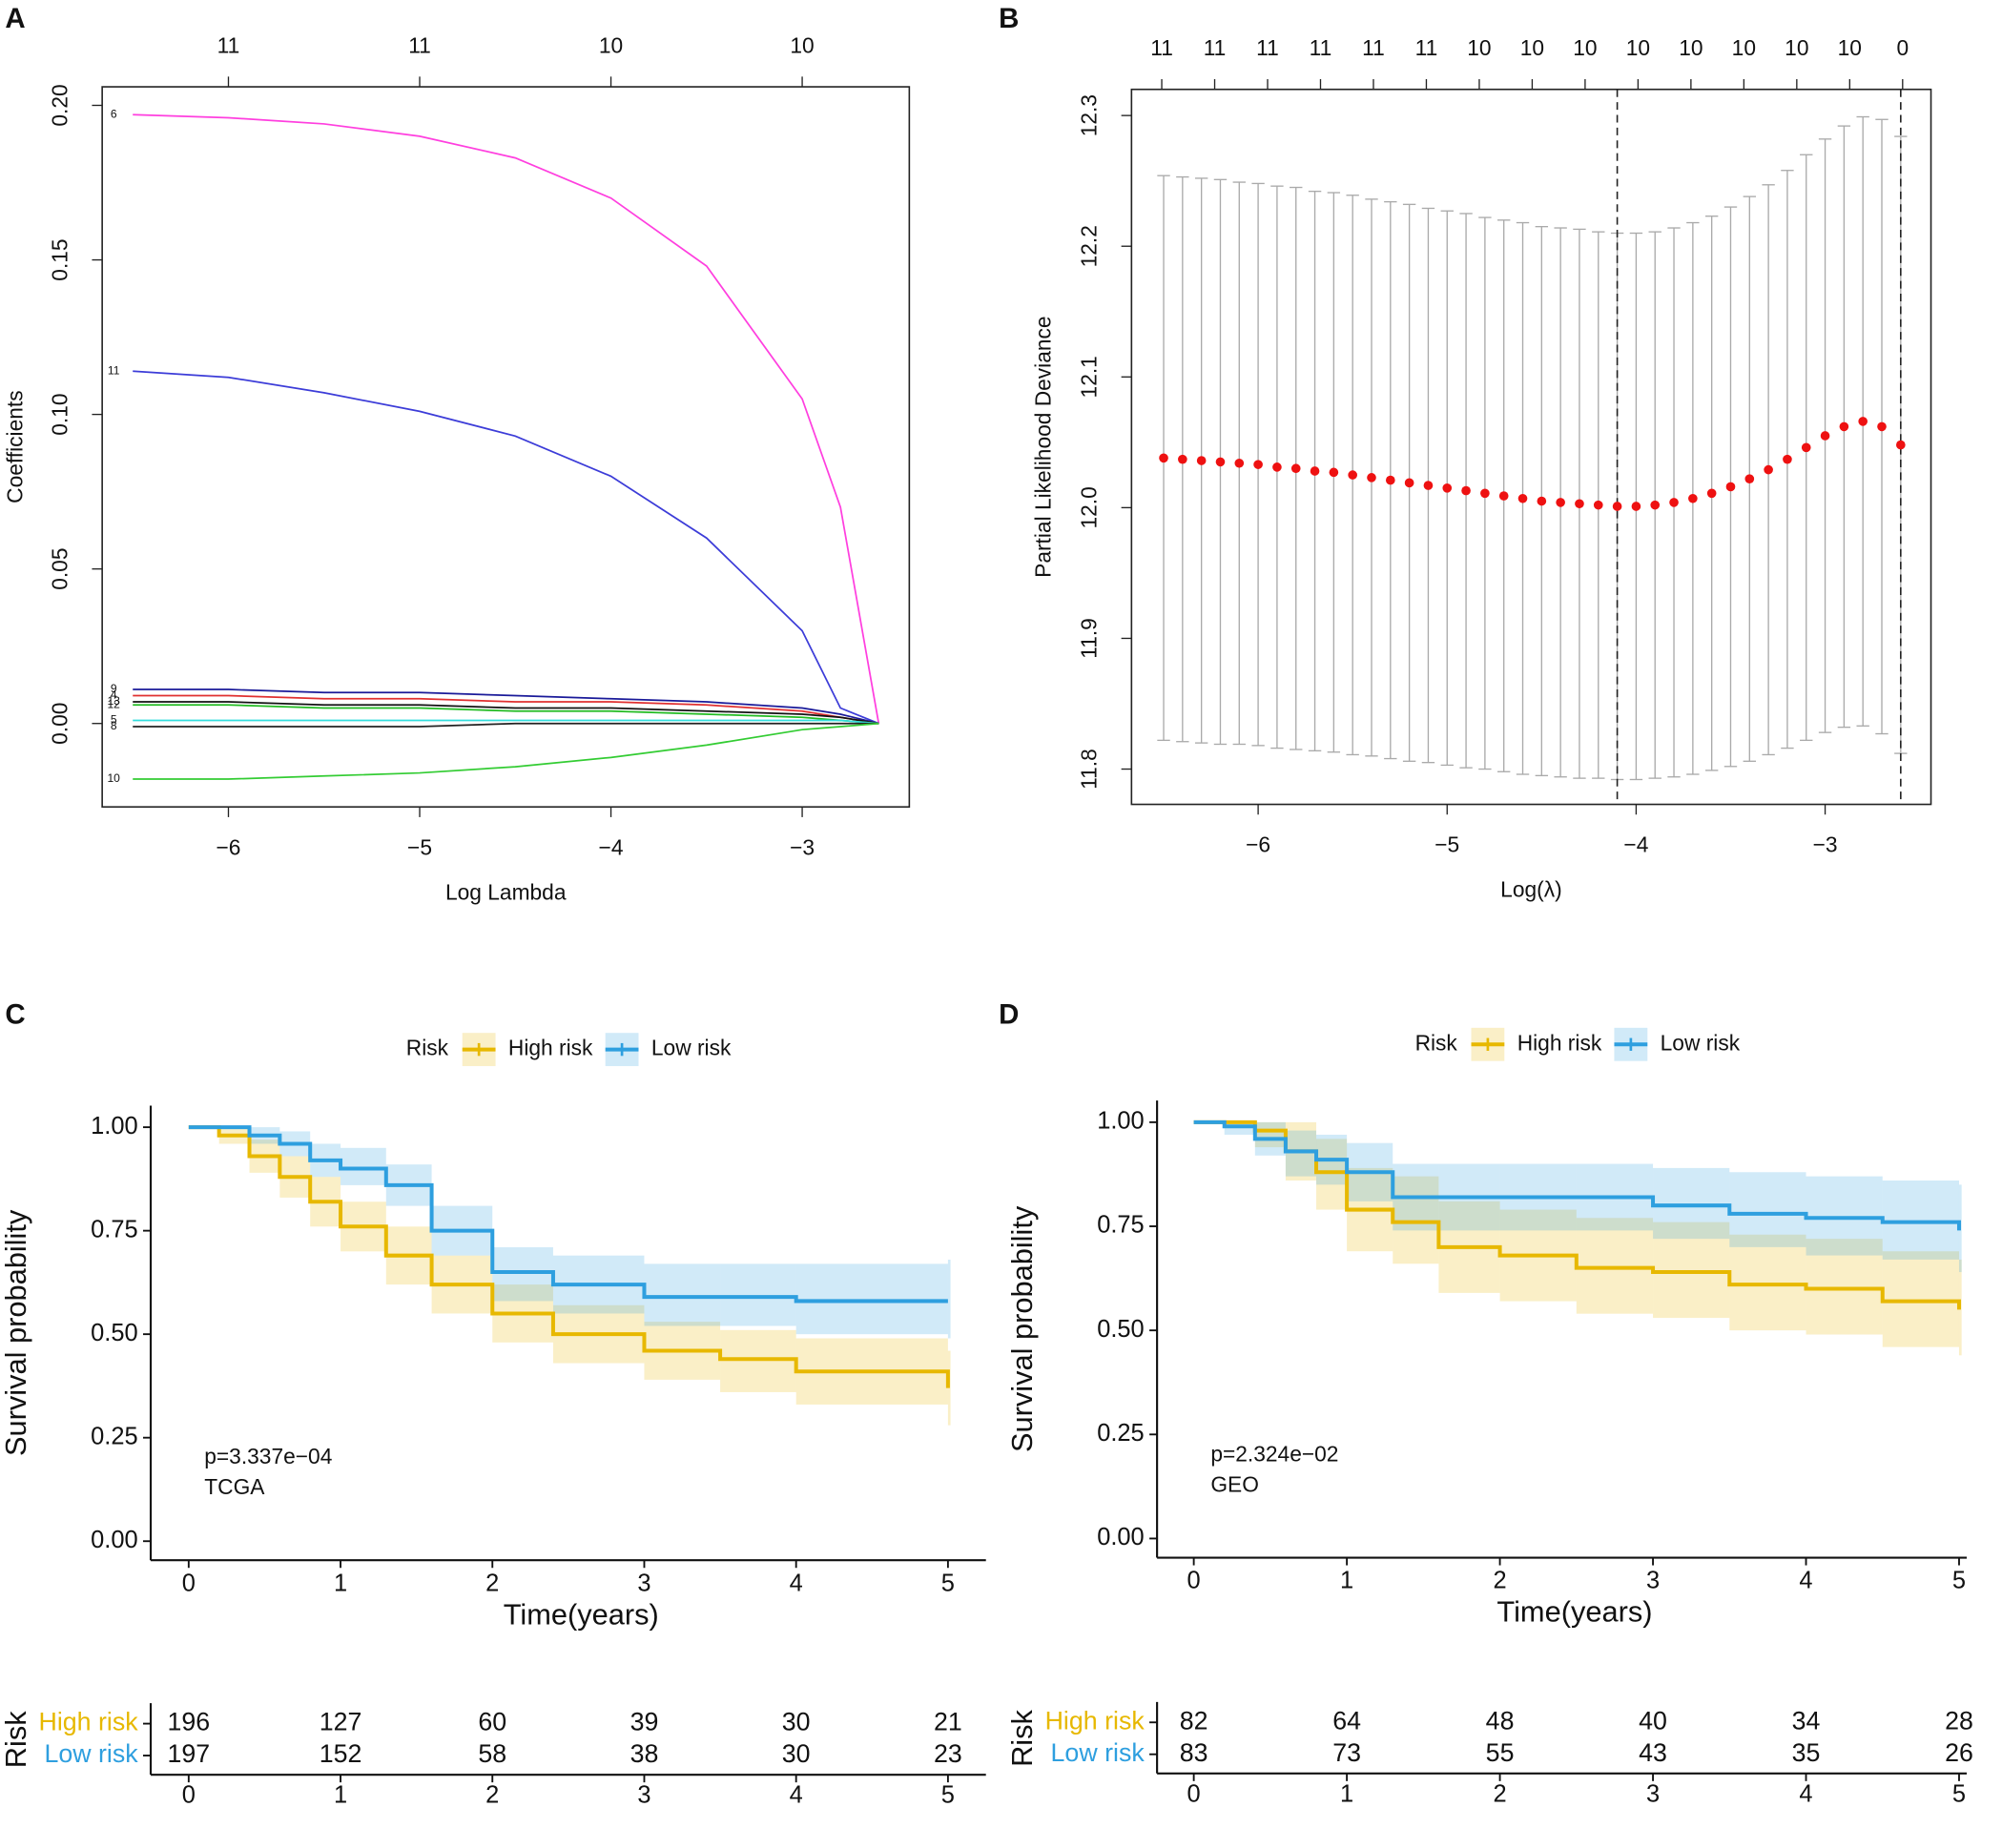  I want to click on annotation: p=2.324e−02, so click(1274, 1453).